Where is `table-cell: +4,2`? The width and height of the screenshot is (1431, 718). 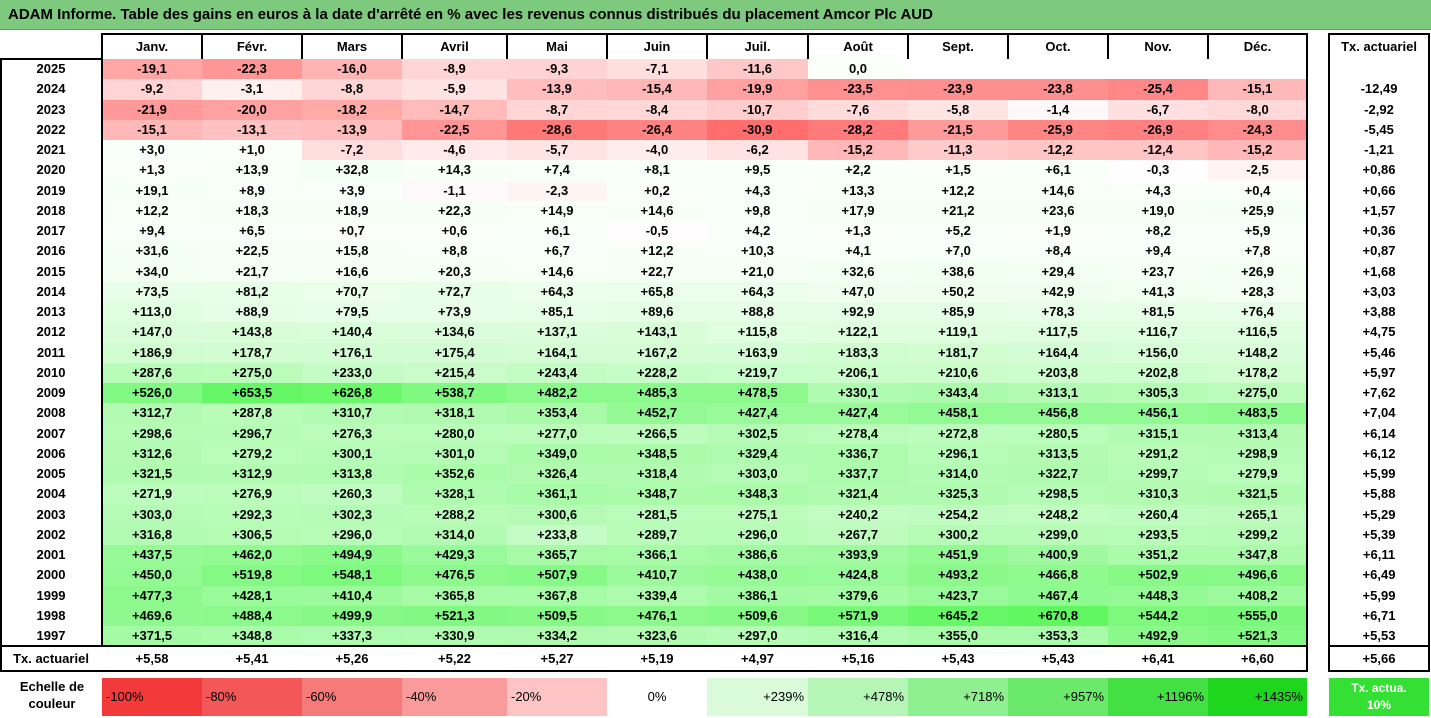
table-cell: +4,2 is located at coordinates (757, 231).